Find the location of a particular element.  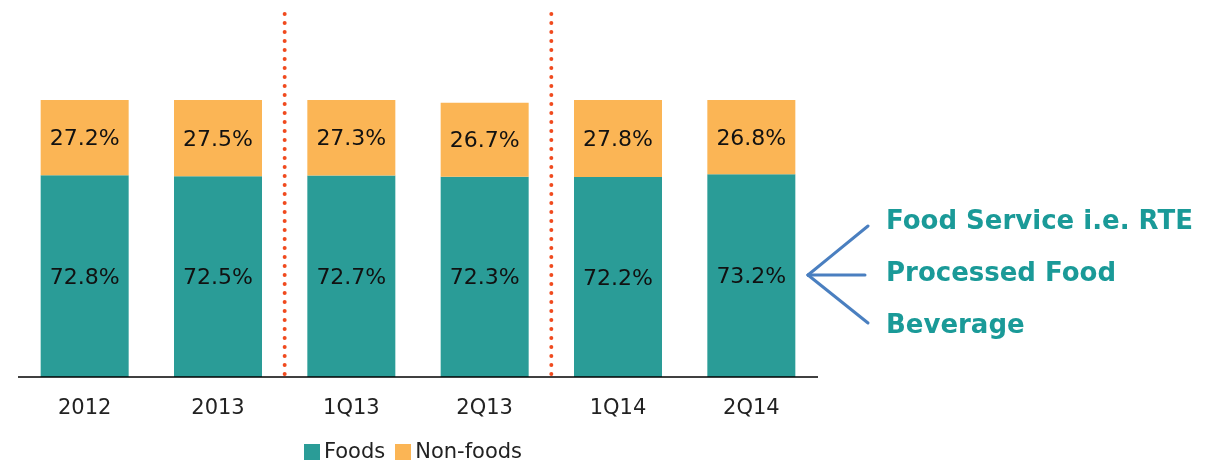

x-tick-label: 1Q14 is located at coordinates (618, 406).